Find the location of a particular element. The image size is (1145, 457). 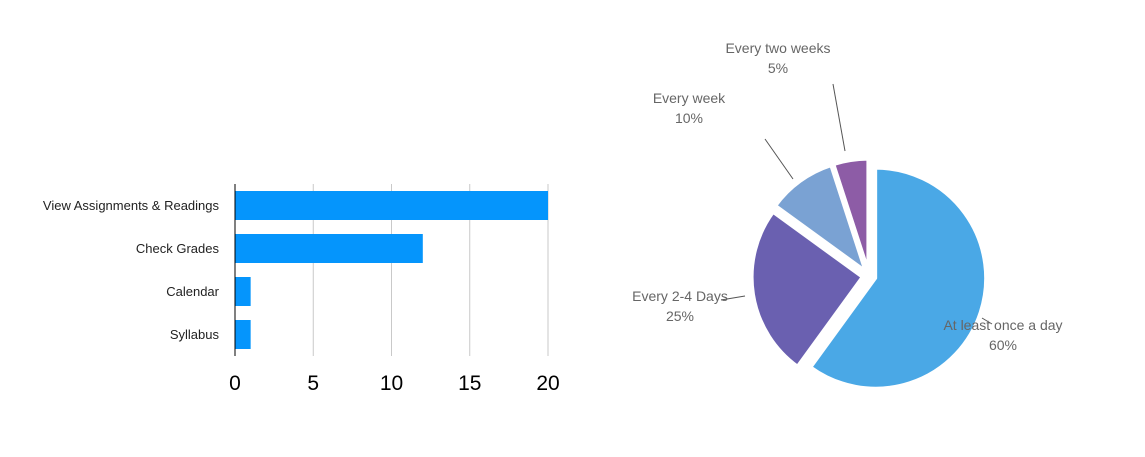

x-tick-labels: 0 5 10 15 20 is located at coordinates (394, 383).